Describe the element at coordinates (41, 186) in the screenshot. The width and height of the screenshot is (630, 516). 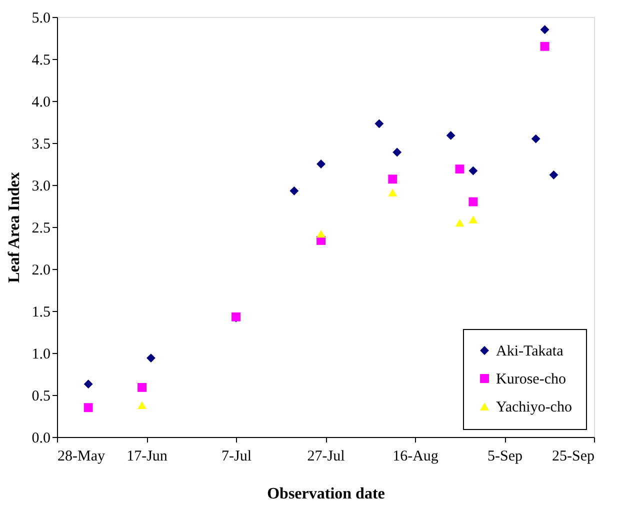
I see `y-tick-label: 3.0` at that location.